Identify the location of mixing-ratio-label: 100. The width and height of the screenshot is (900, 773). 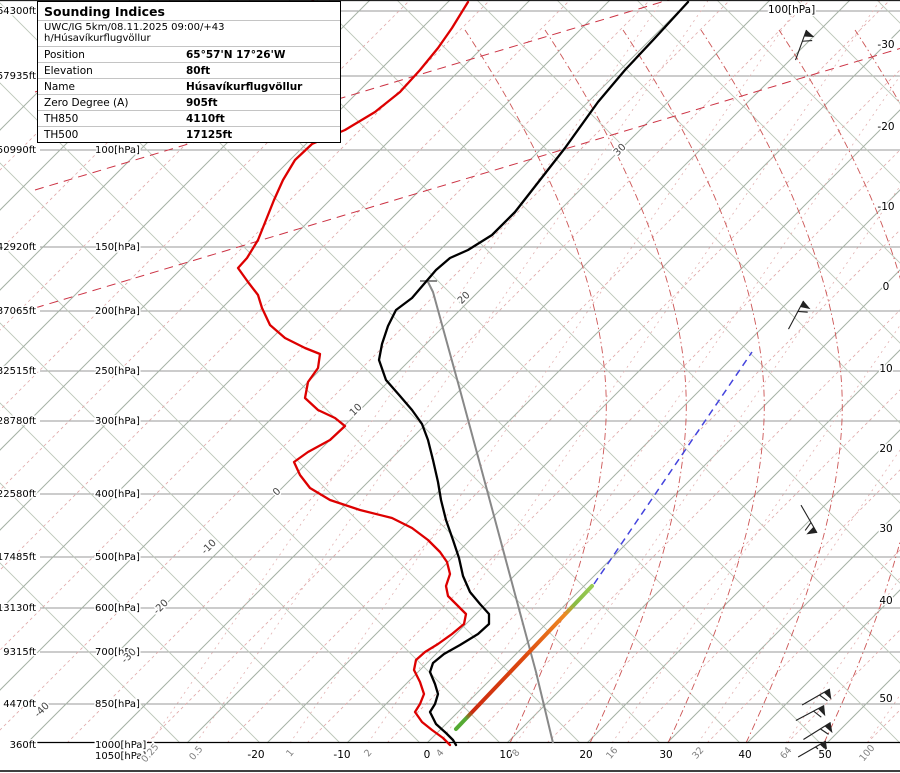
(867, 753).